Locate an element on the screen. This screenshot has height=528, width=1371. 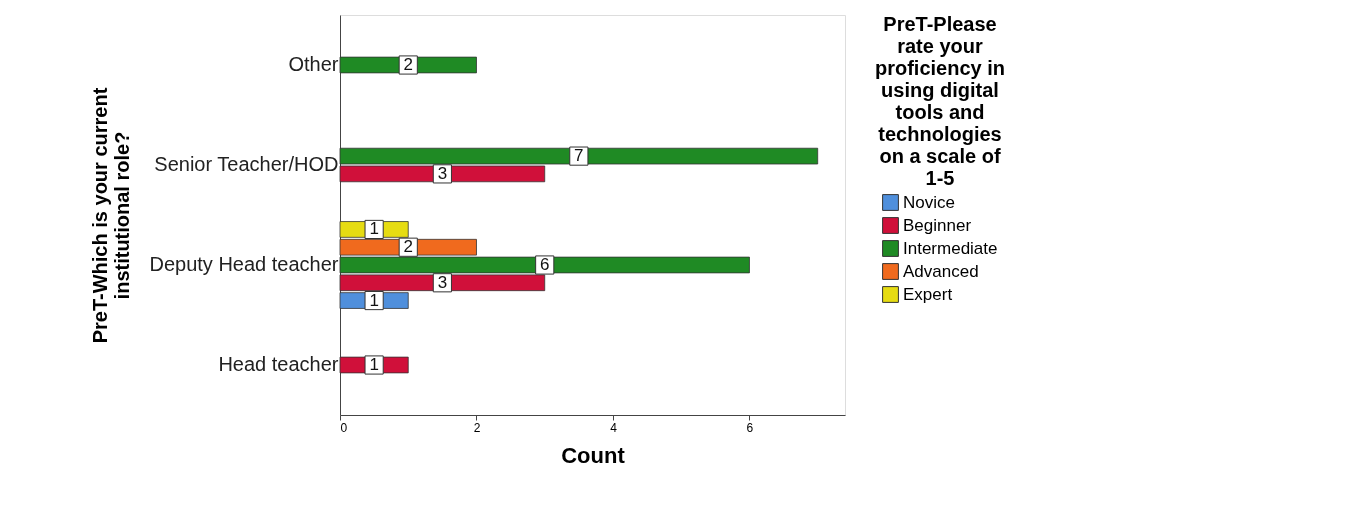
legend-title: PreT-Please rate your proficiency in using digital tools and technologies on a scale of 1-5 is located at coordinates (940, 101).